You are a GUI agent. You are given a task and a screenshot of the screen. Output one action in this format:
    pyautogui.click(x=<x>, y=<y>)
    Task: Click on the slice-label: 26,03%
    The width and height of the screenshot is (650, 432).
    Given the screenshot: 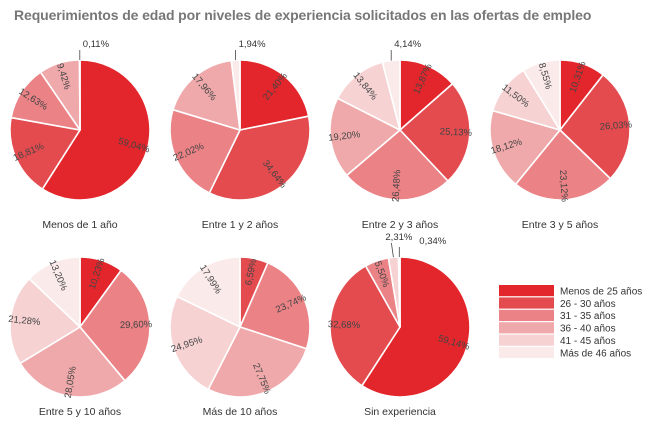 What is the action you would take?
    pyautogui.click(x=615, y=125)
    